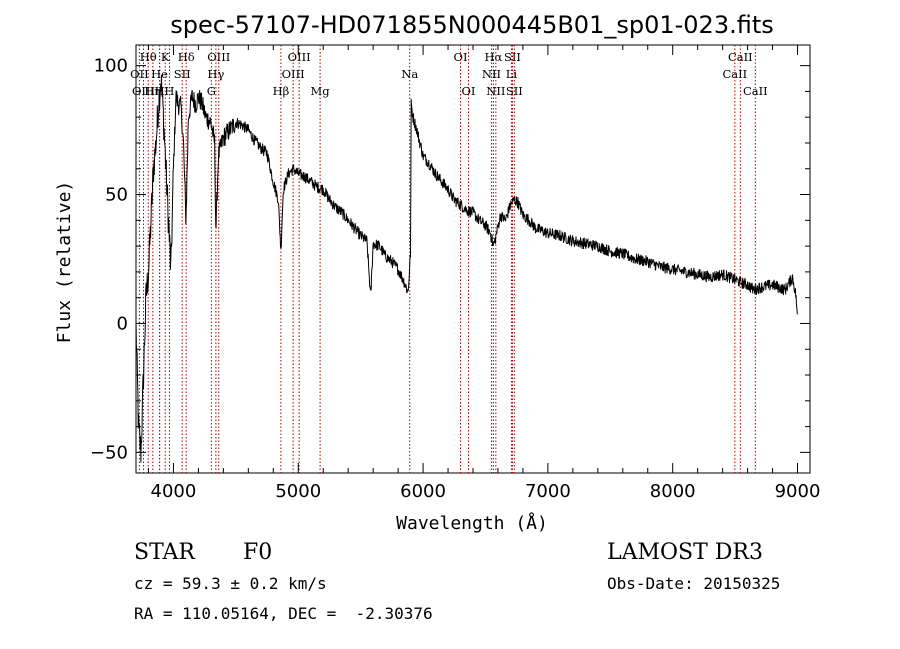 The image size is (900, 649). Describe the element at coordinates (116, 195) in the screenshot. I see `y-tick-label: 50` at that location.